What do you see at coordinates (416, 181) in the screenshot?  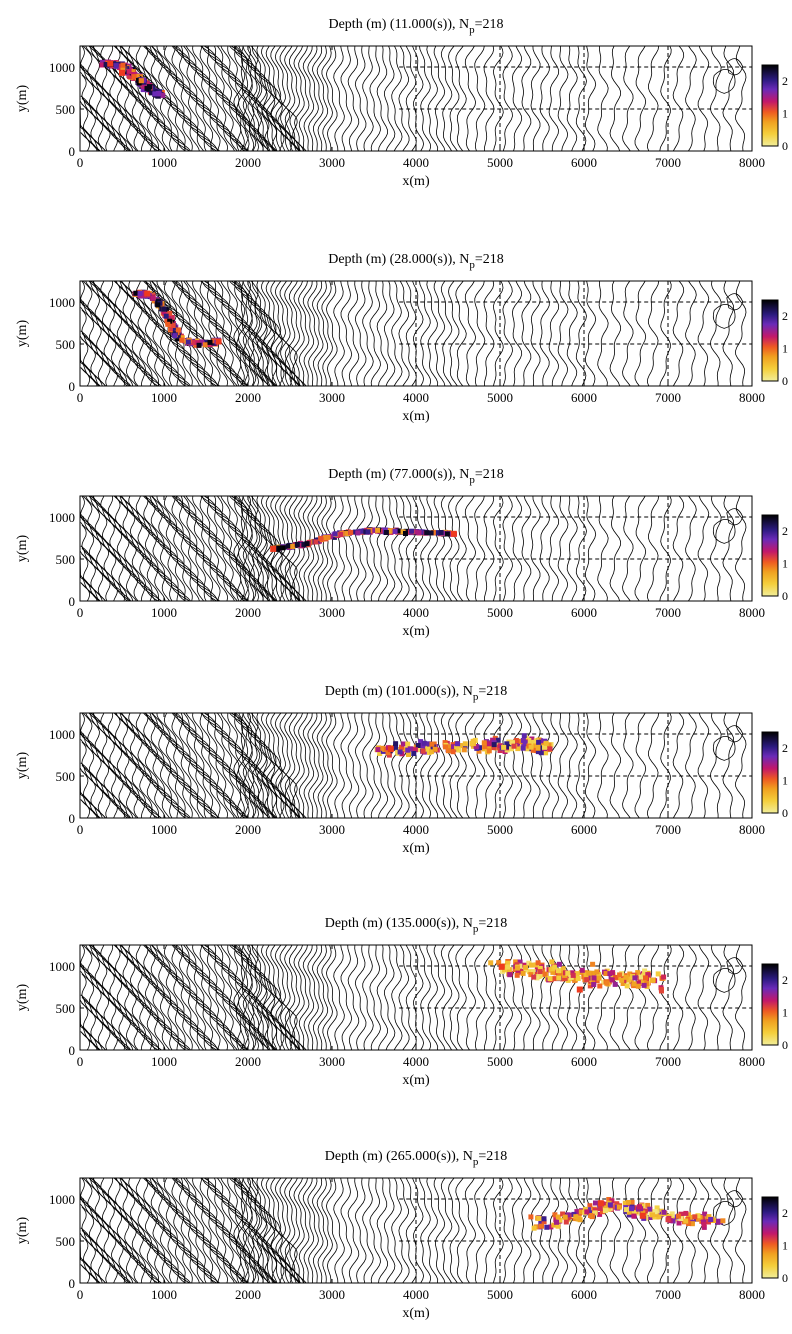 I see `x-axis-label: x(m)` at bounding box center [416, 181].